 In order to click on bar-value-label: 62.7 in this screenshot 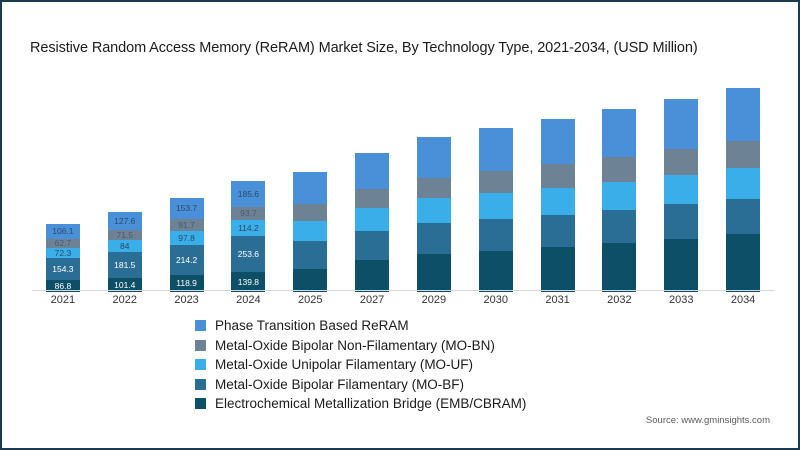, I will do `click(63, 243)`.